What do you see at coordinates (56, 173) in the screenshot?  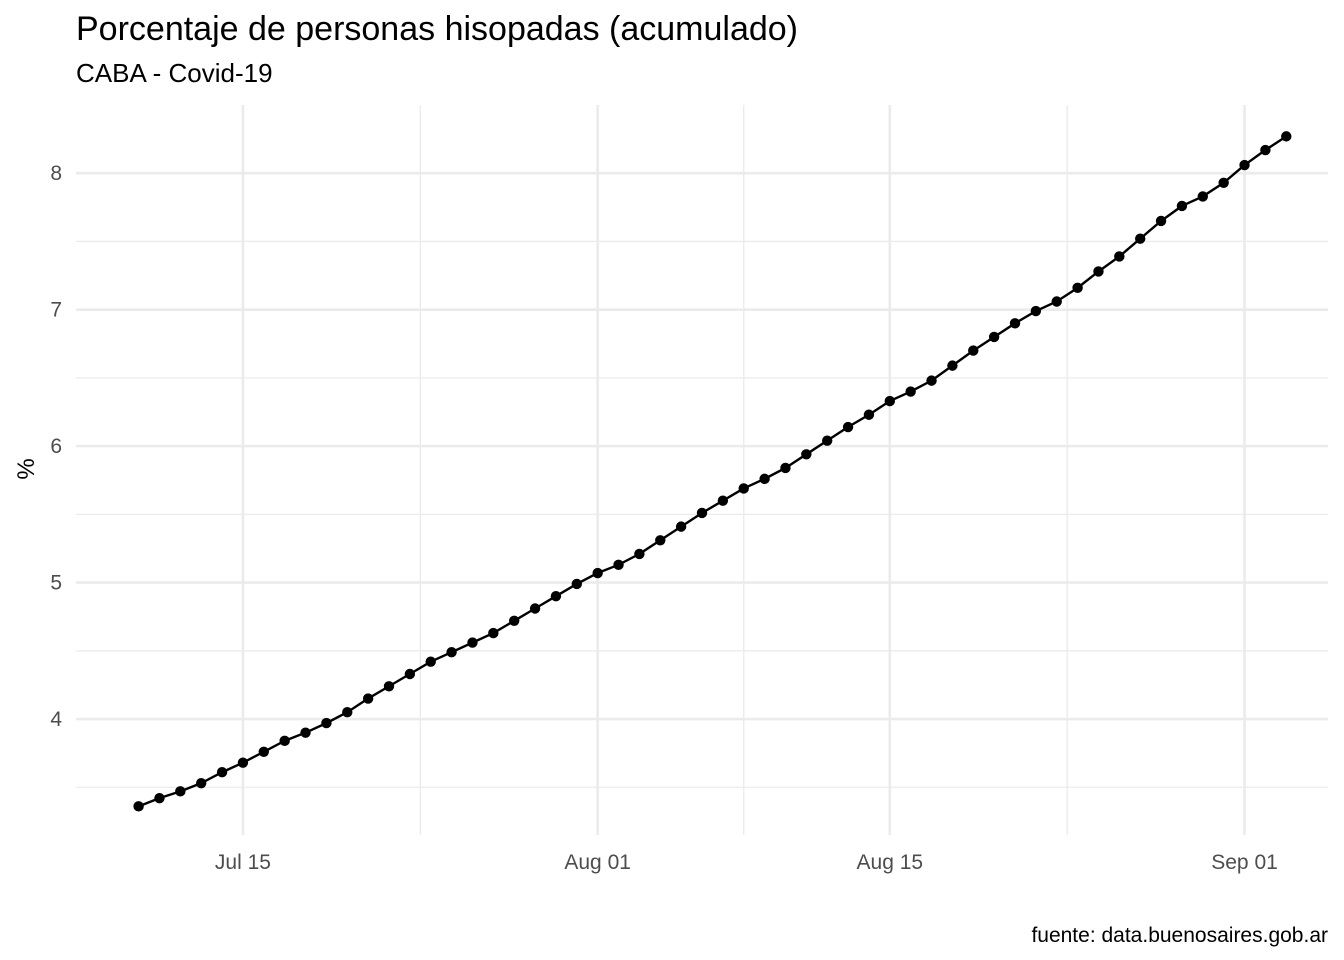 I see `y-tick-label: 8` at bounding box center [56, 173].